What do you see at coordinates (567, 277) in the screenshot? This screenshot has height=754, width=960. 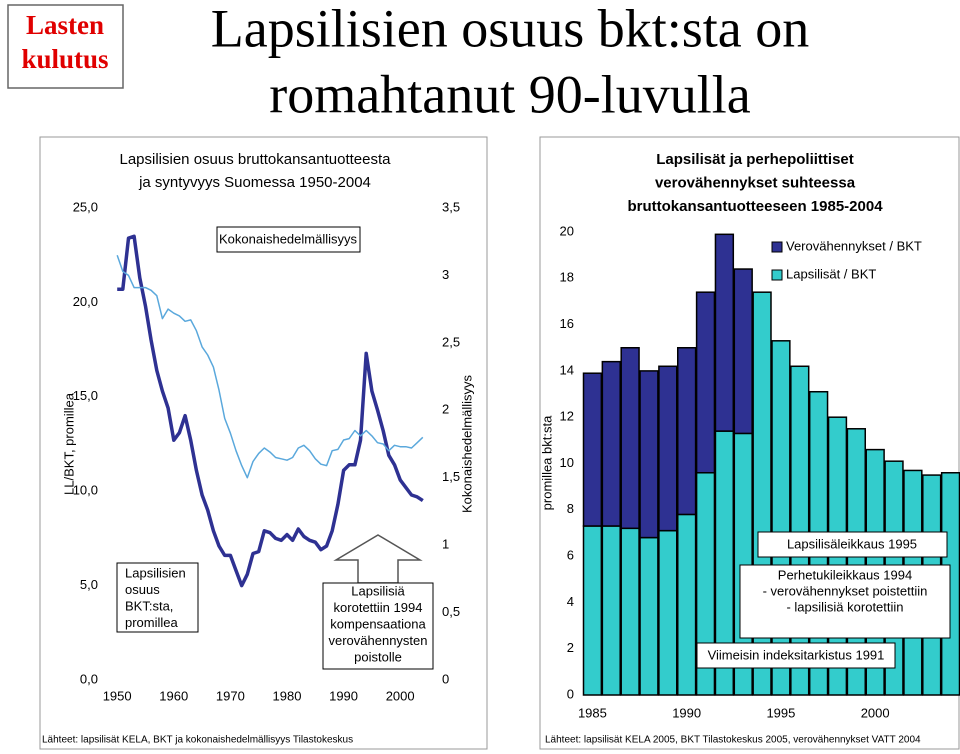 I see `y-tick-label: 18` at bounding box center [567, 277].